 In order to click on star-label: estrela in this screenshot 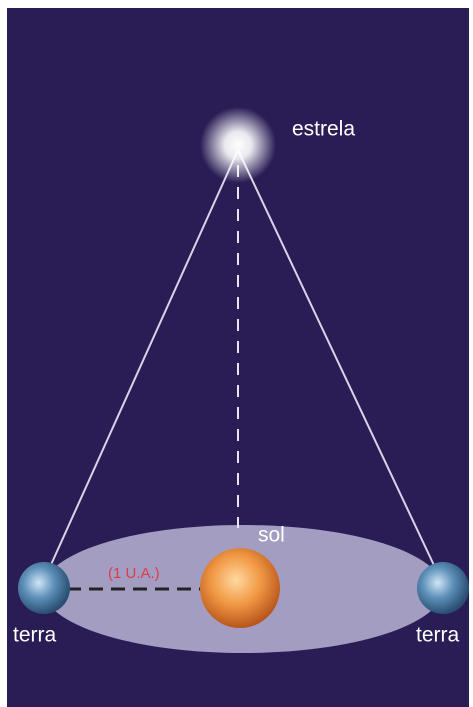, I will do `click(323, 129)`.